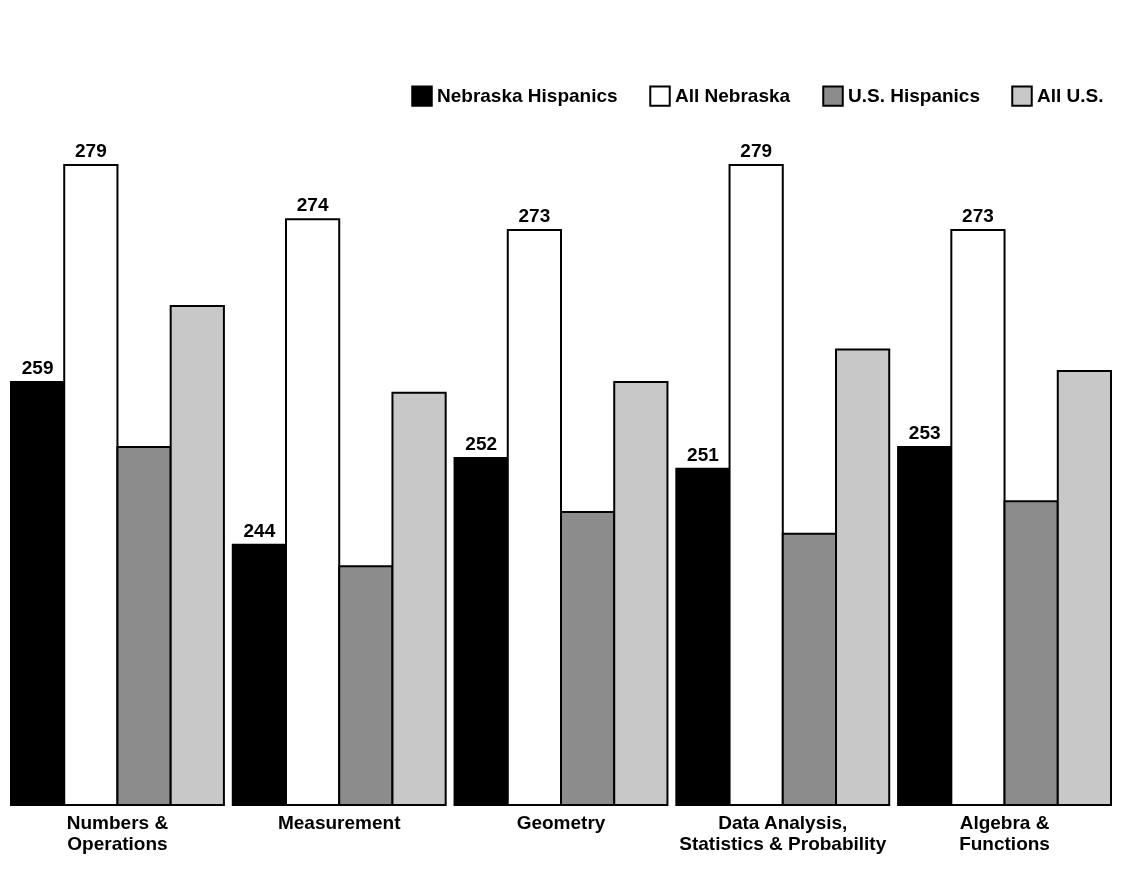  What do you see at coordinates (481, 443) in the screenshot?
I see `data-label: 252` at bounding box center [481, 443].